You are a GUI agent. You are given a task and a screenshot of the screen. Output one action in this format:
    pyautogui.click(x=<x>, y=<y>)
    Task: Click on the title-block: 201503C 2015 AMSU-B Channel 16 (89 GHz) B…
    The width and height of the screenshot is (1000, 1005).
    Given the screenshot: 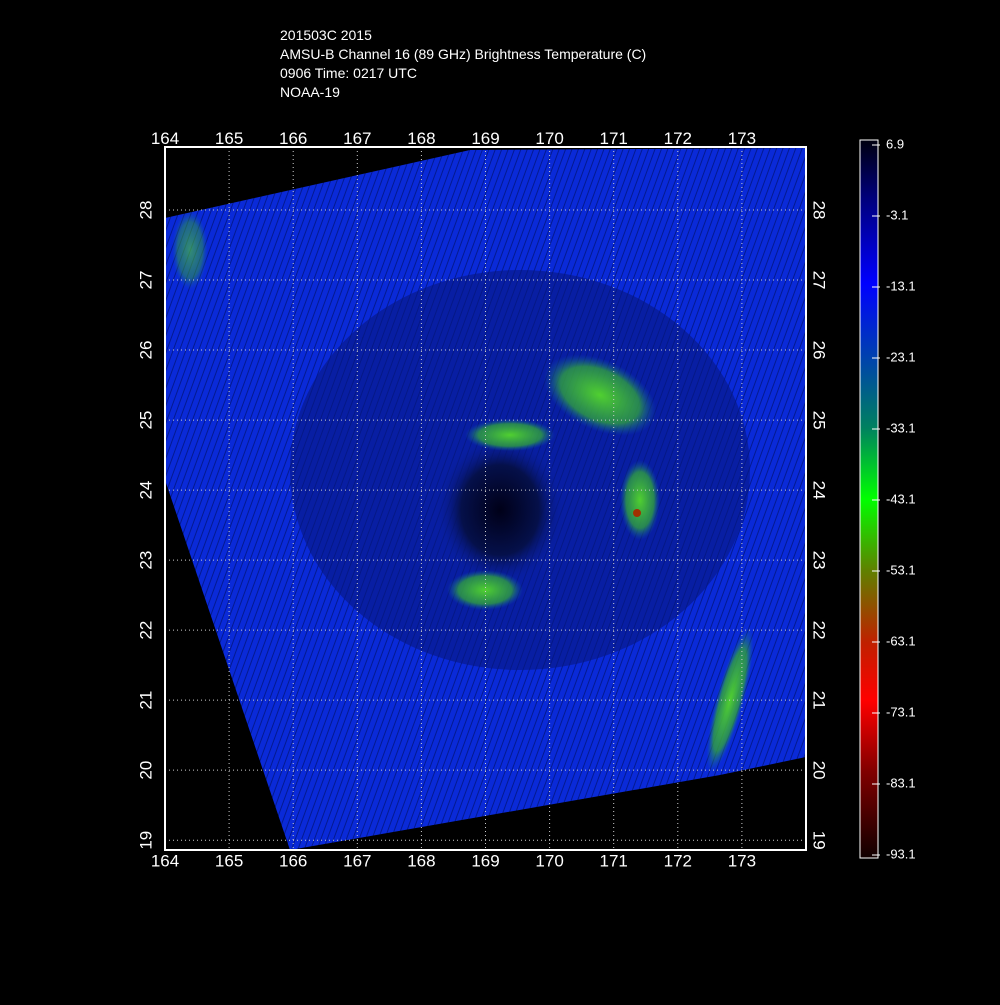 What is the action you would take?
    pyautogui.click(x=463, y=63)
    